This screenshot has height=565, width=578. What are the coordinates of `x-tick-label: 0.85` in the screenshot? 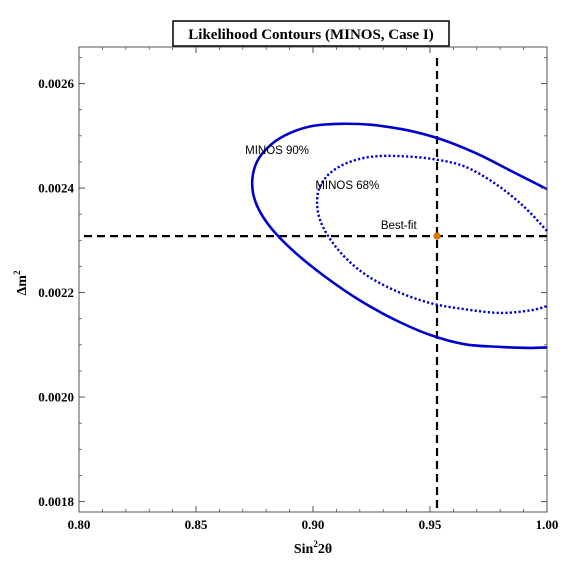 It's located at (196, 524).